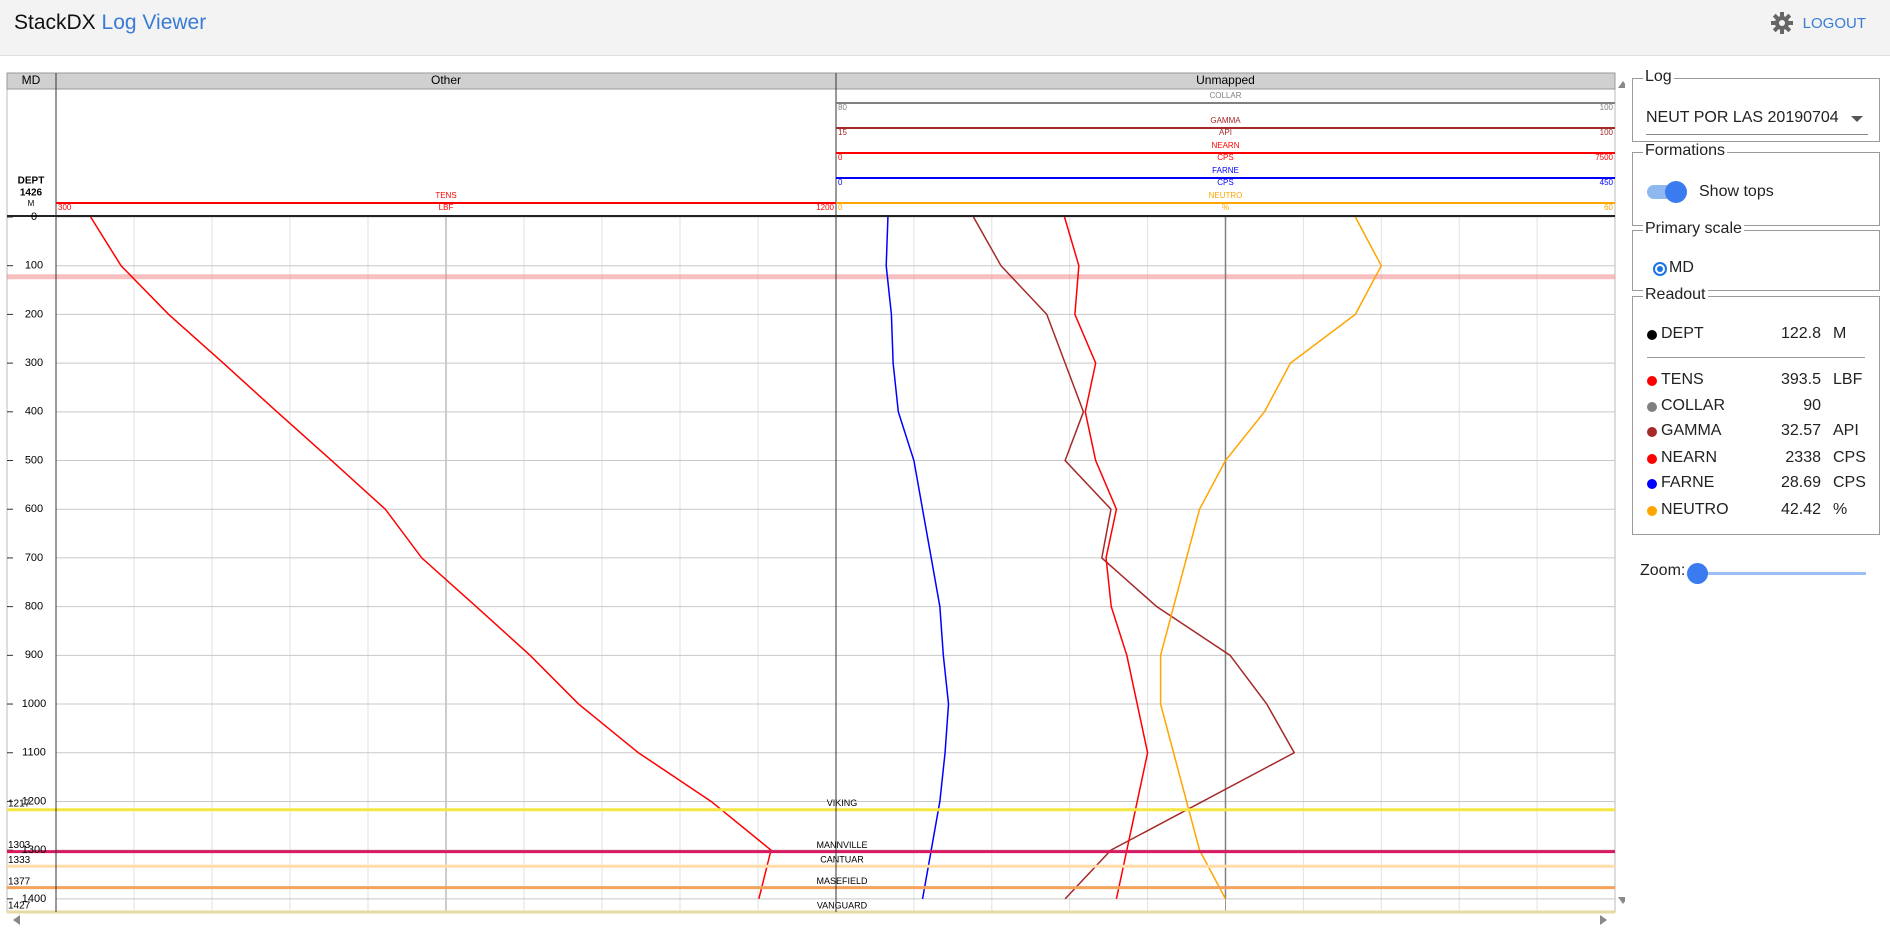  Describe the element at coordinates (1676, 192) in the screenshot. I see `toggle-knob` at that location.